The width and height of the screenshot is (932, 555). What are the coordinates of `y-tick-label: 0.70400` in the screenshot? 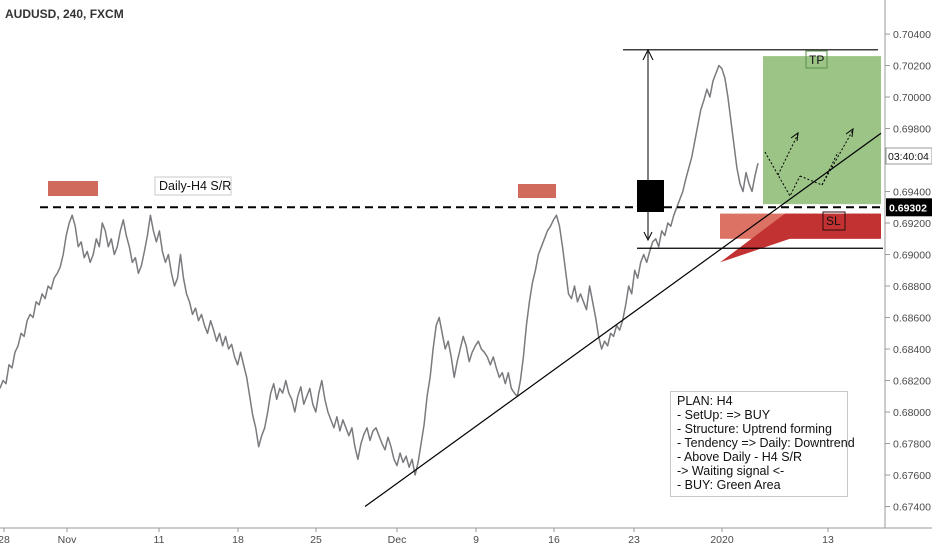 It's located at (912, 35).